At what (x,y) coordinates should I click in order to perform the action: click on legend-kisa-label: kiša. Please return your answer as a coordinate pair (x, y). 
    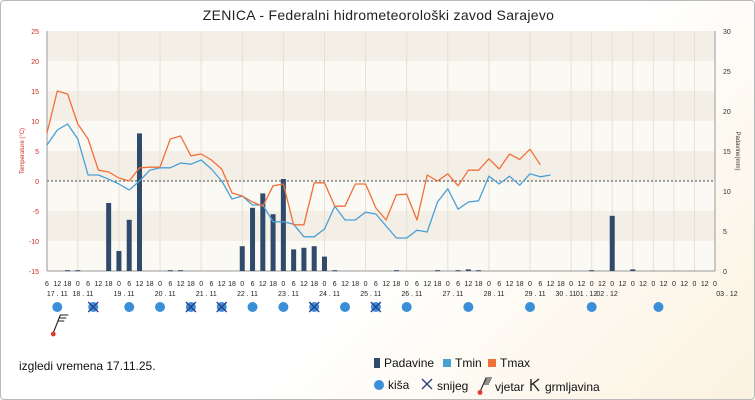
    Looking at the image, I should click on (399, 385).